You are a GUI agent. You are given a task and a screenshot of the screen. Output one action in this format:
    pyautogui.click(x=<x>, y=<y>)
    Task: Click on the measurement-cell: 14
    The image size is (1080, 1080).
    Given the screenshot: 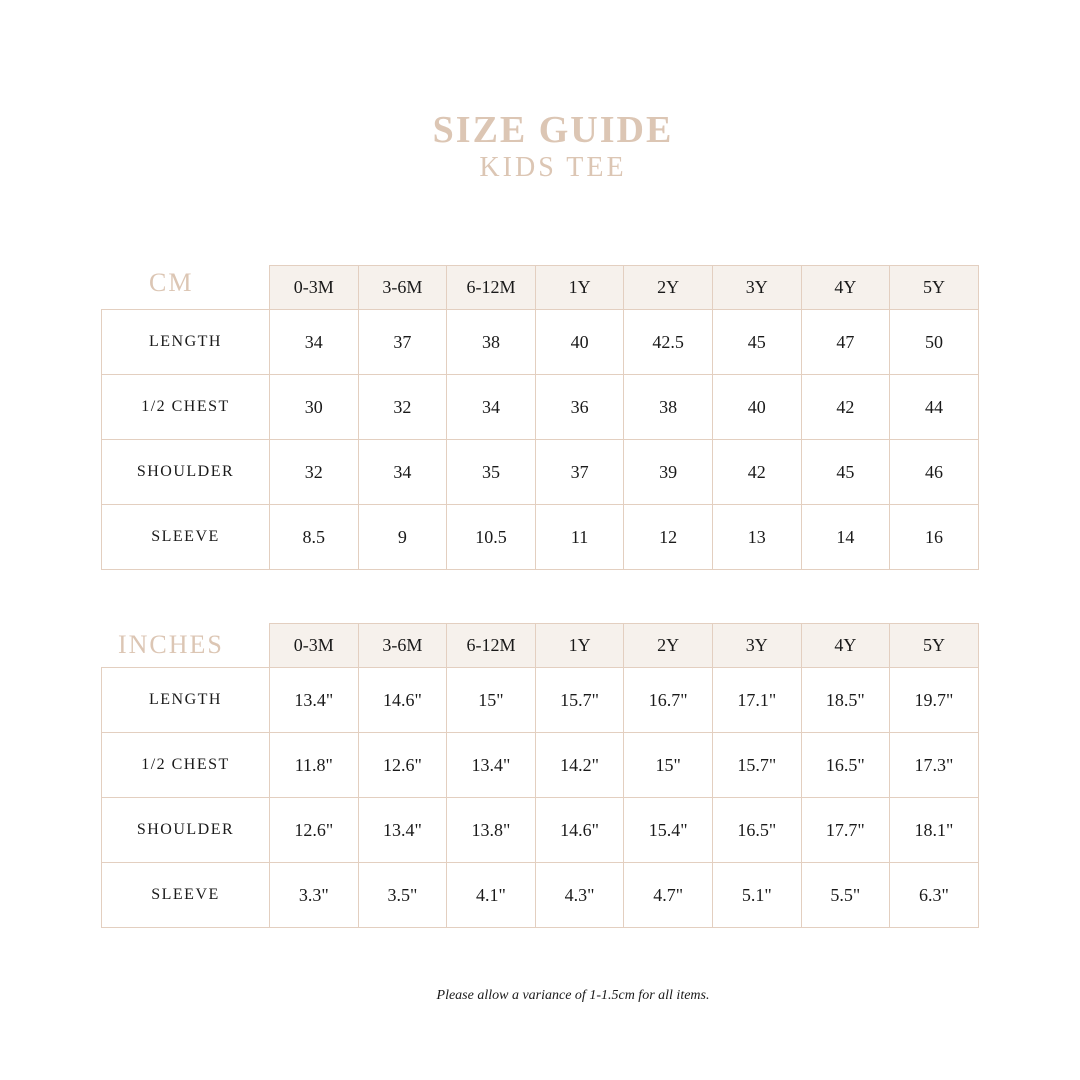 What is the action you would take?
    pyautogui.click(x=845, y=537)
    